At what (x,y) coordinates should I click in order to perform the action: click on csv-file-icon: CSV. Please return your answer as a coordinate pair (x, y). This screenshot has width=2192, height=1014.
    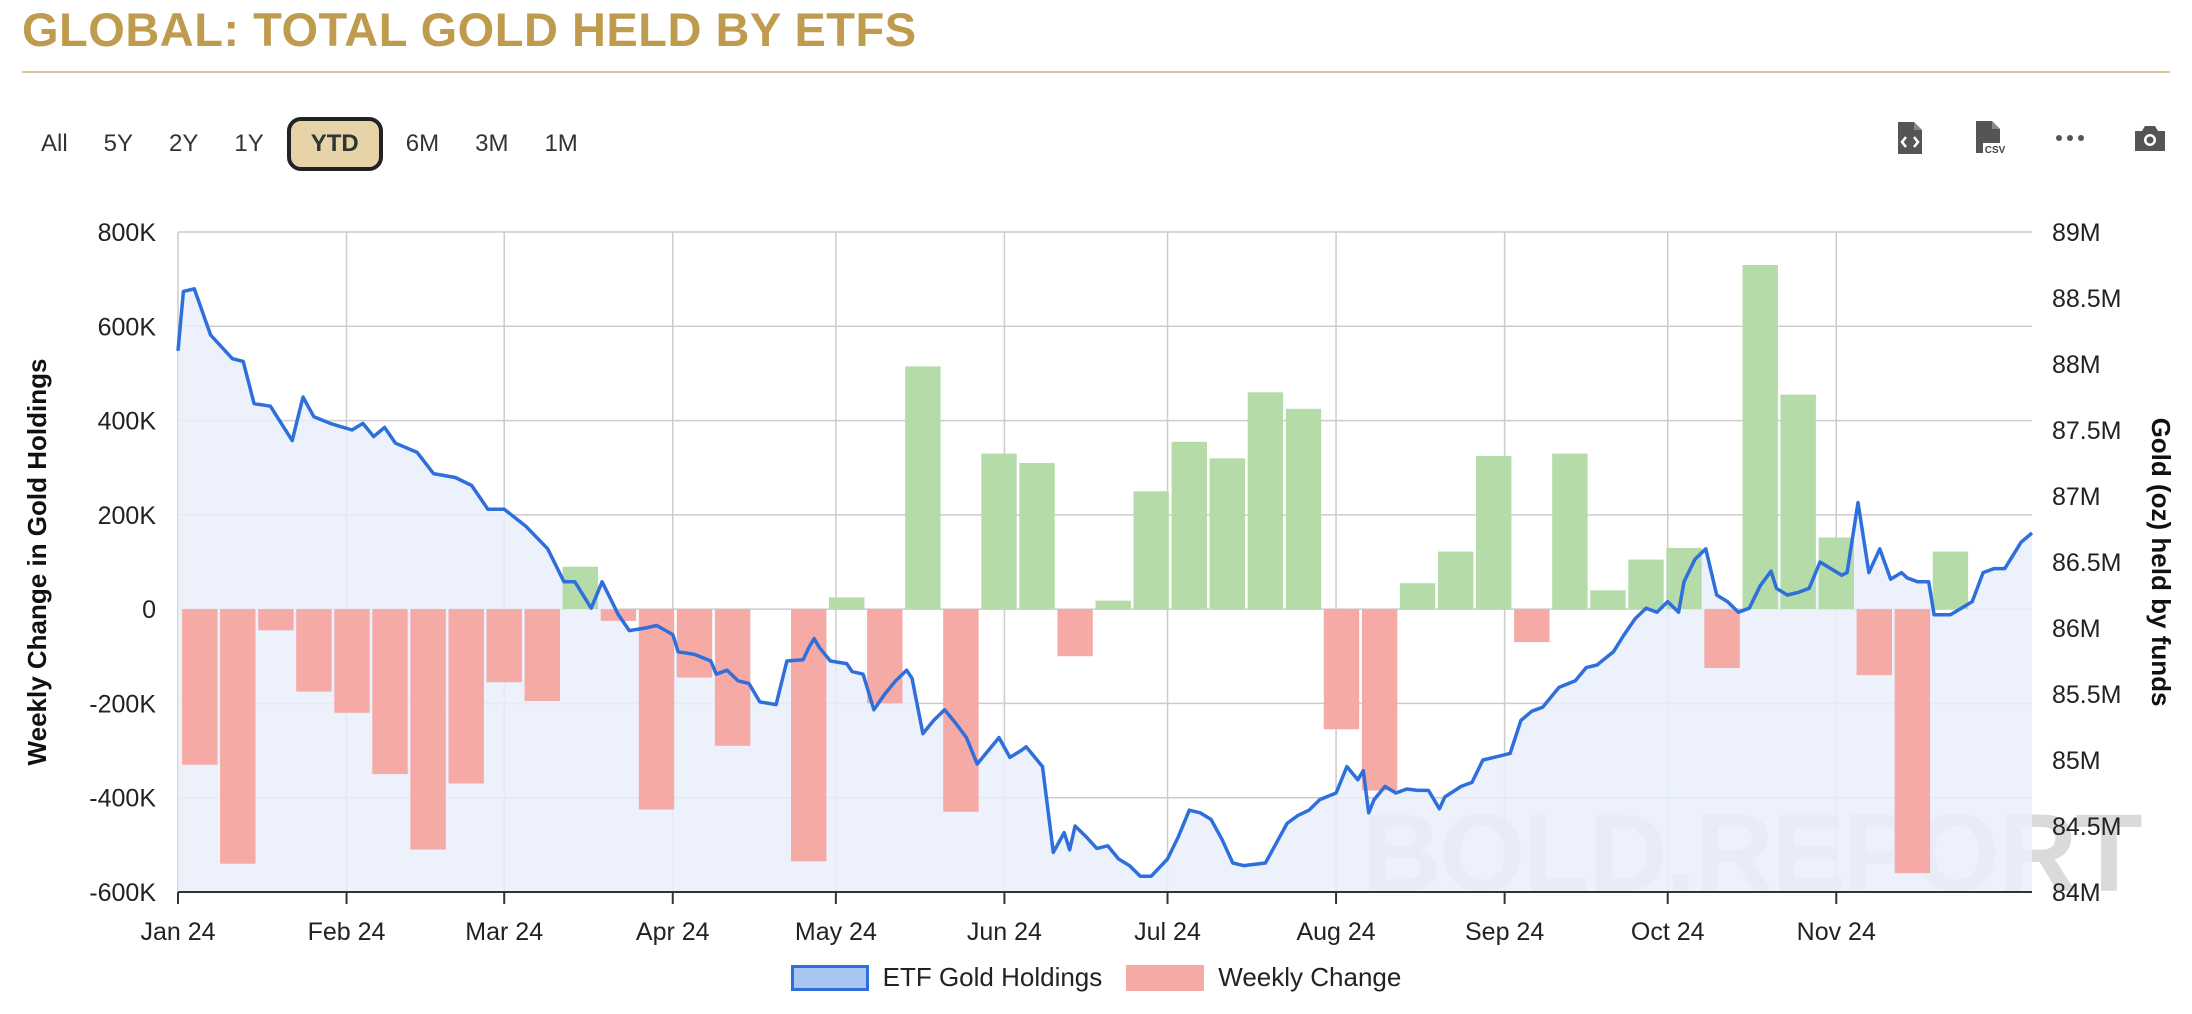
    Looking at the image, I should click on (1990, 138).